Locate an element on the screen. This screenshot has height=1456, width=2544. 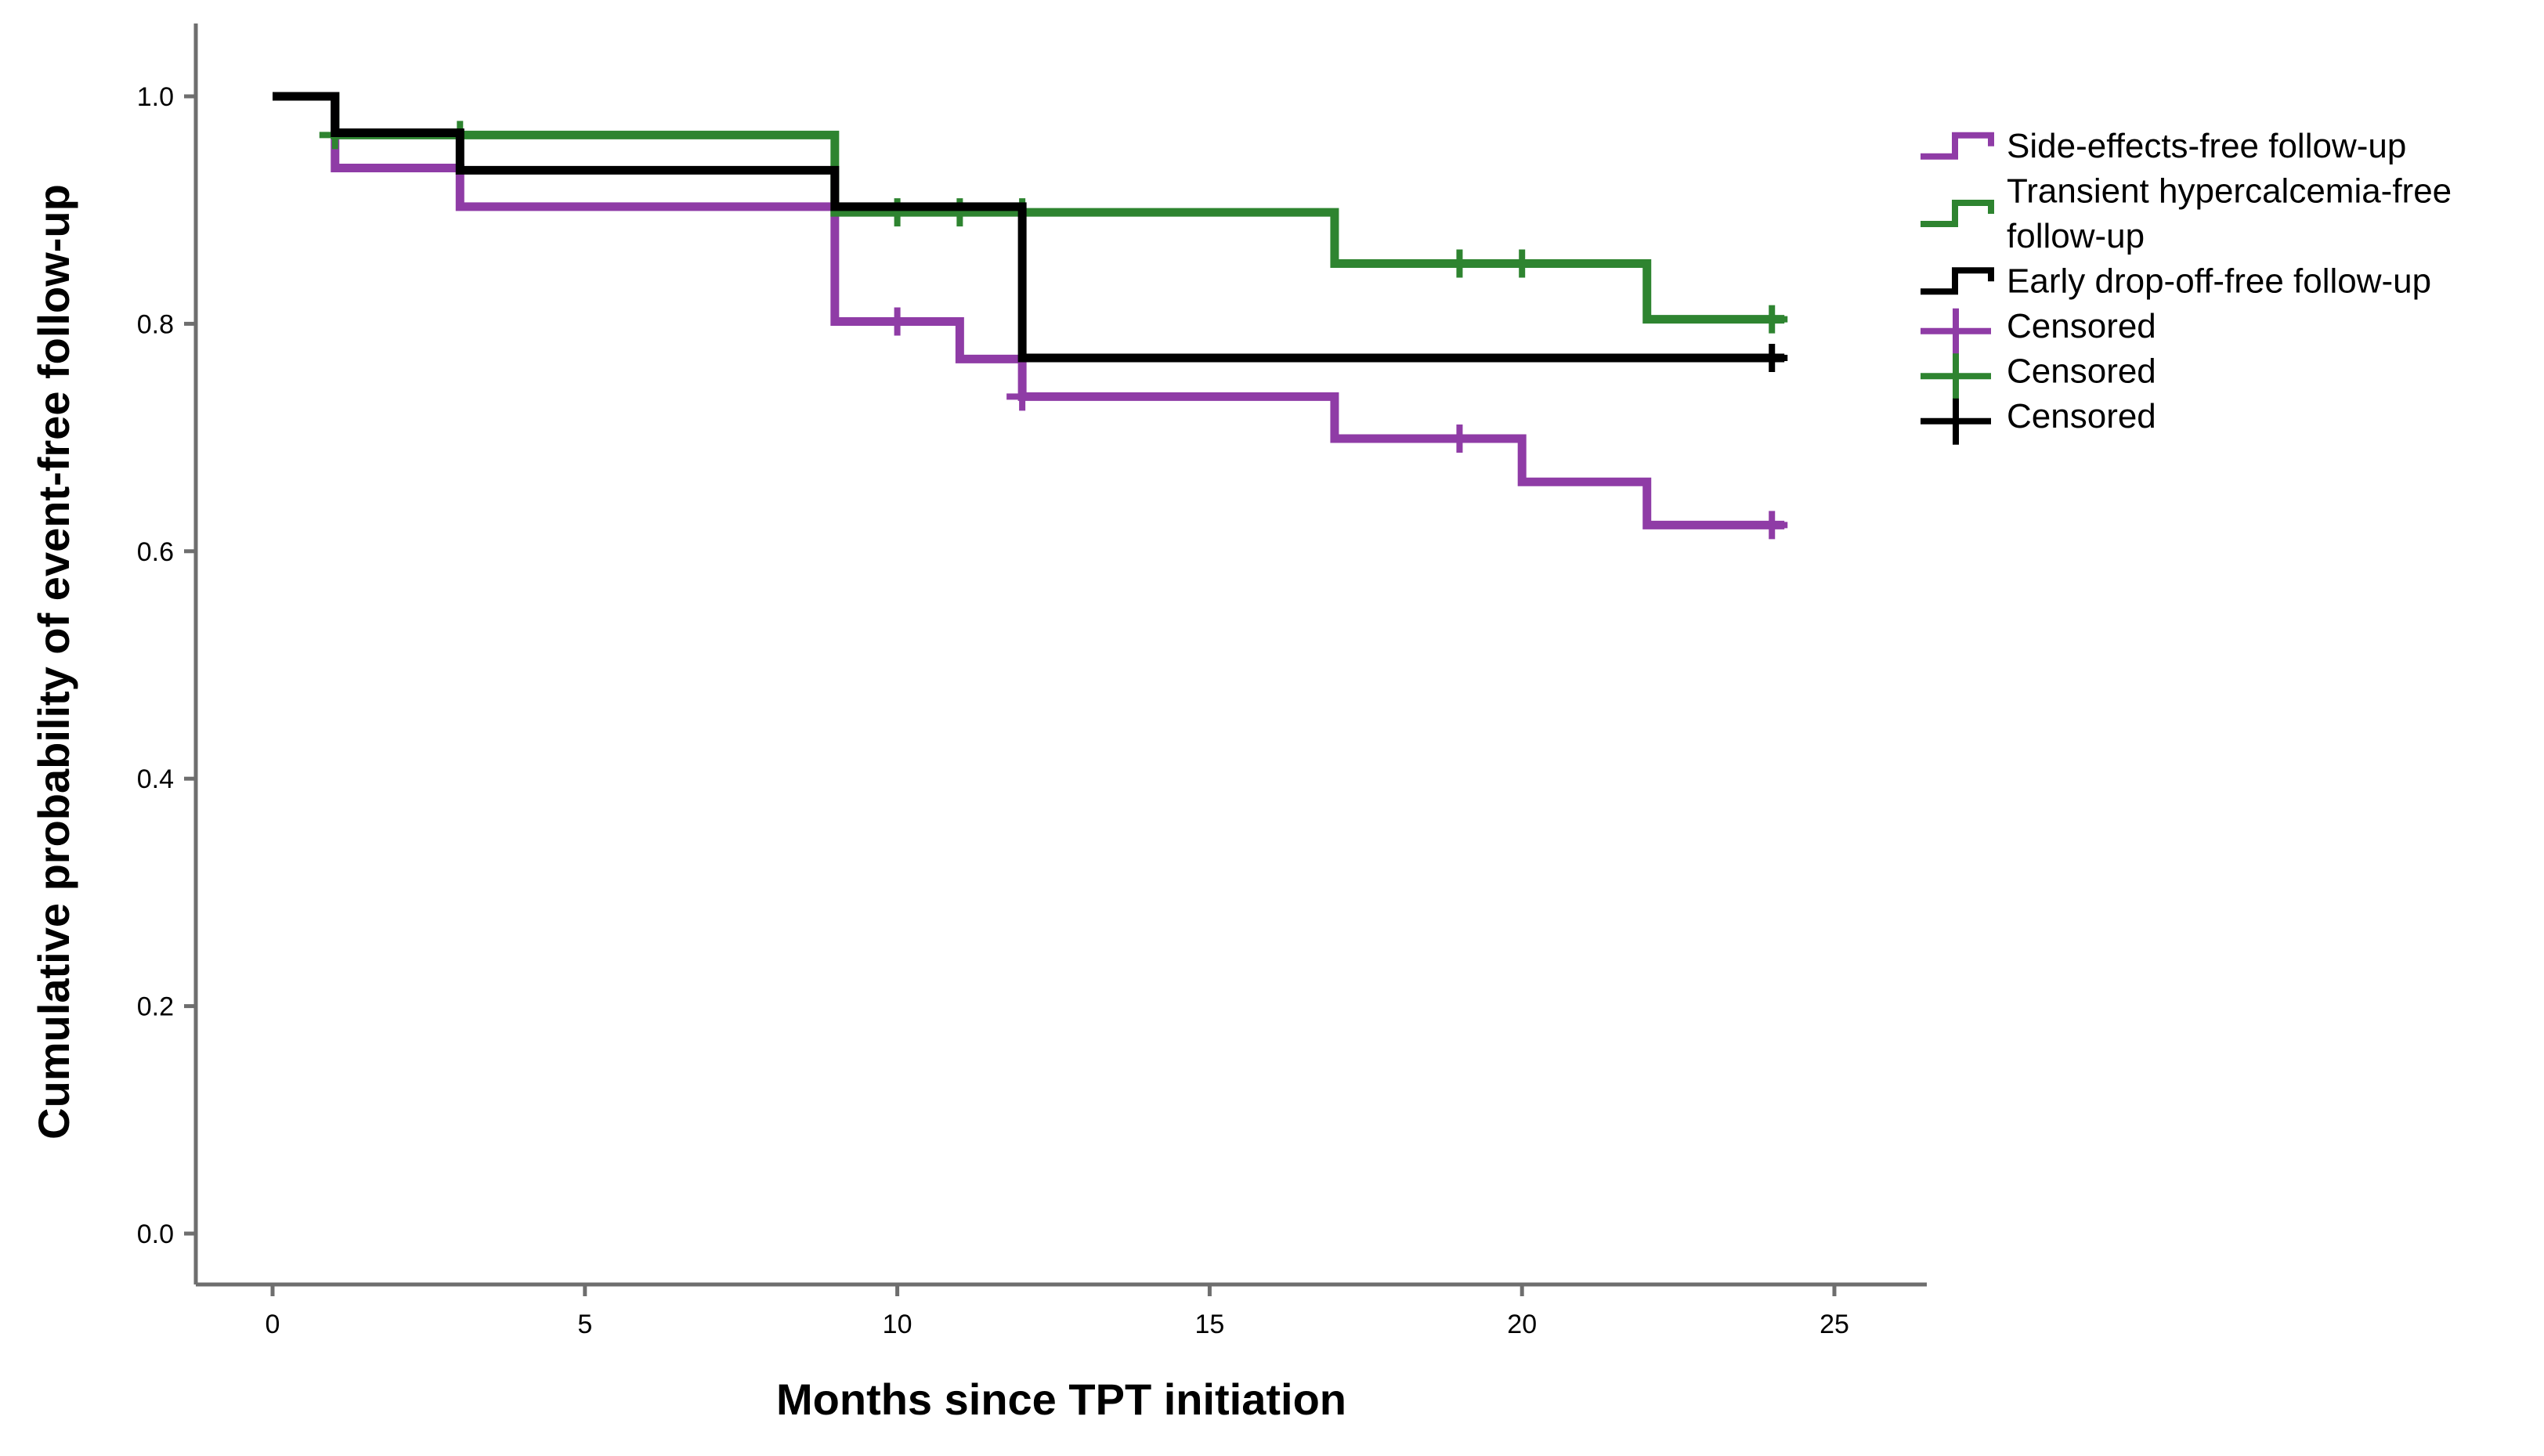
legend-label: follow-up is located at coordinates (2076, 236).